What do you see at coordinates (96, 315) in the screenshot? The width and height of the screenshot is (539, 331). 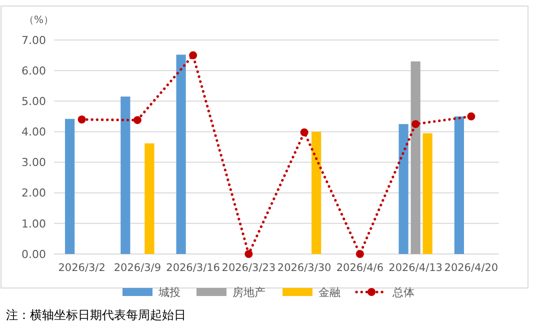 I see `text: 注：横轴坐标日期代表每周起始日` at bounding box center [96, 315].